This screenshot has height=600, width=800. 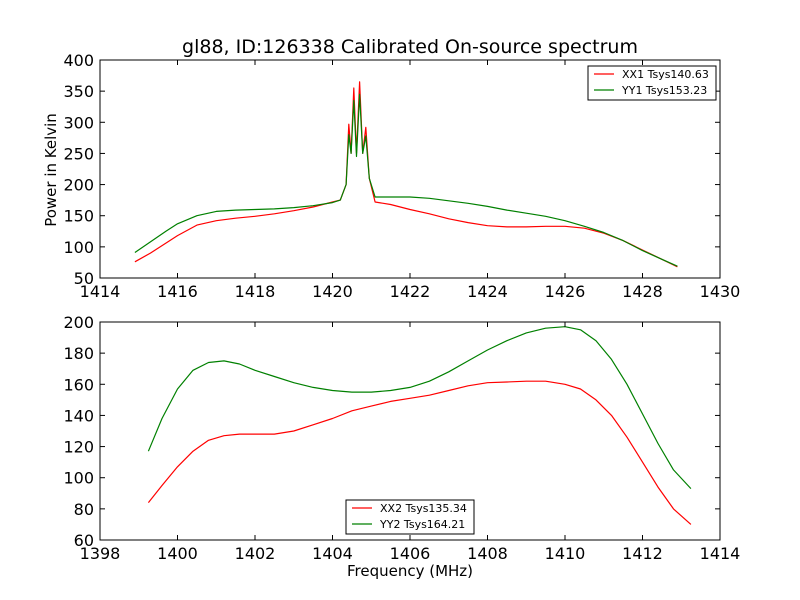 I want to click on top-y-tick-label: 400, so click(x=78, y=60).